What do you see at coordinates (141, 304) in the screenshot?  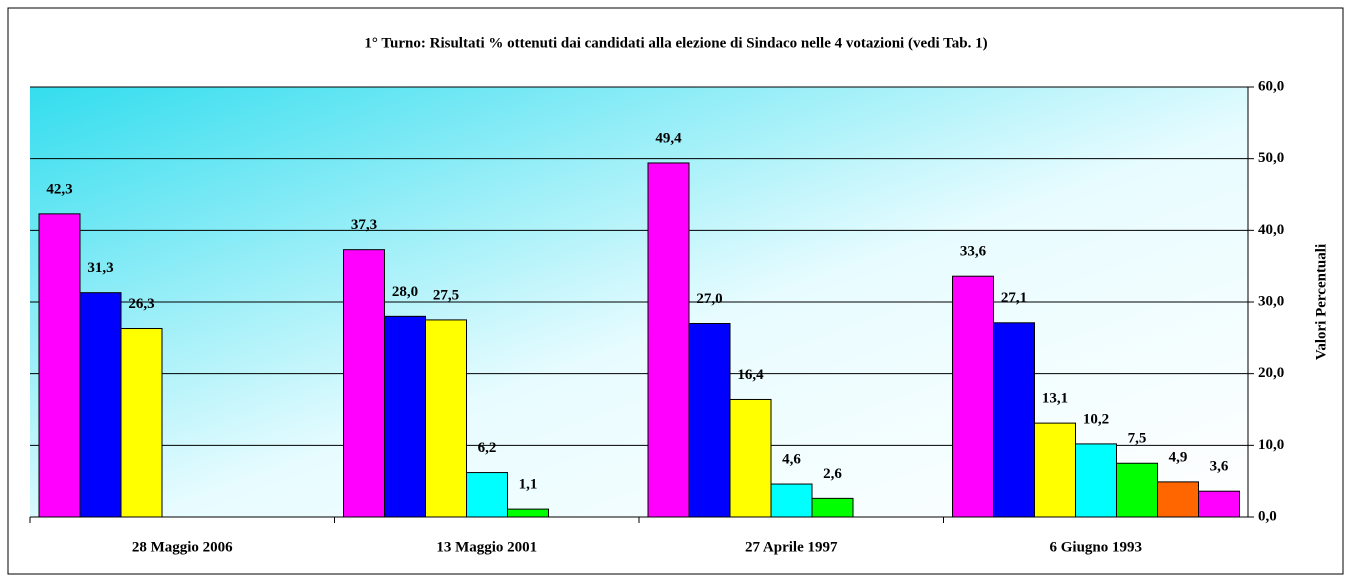 I see `value-label: 26,3` at bounding box center [141, 304].